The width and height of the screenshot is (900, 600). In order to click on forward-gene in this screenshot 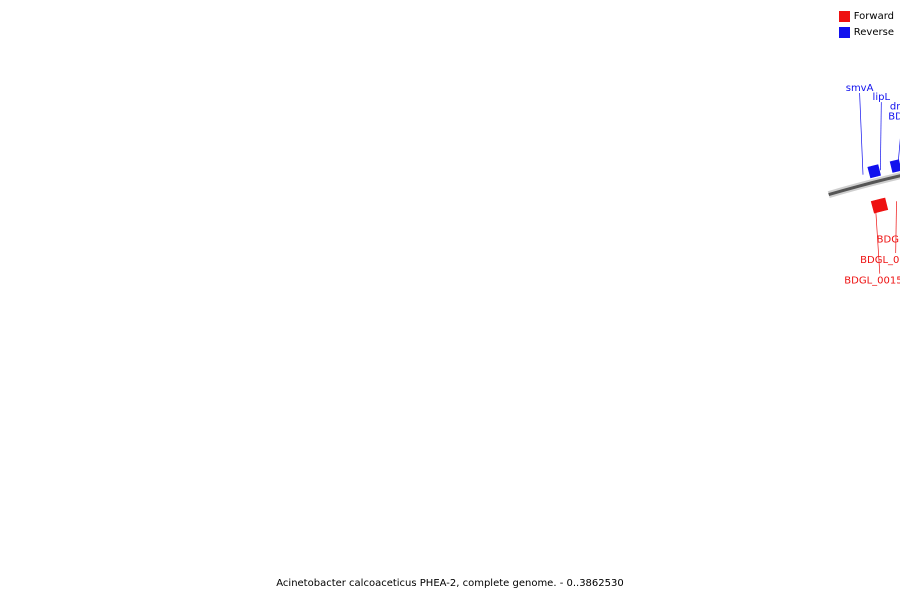, I will do `click(879, 205)`.